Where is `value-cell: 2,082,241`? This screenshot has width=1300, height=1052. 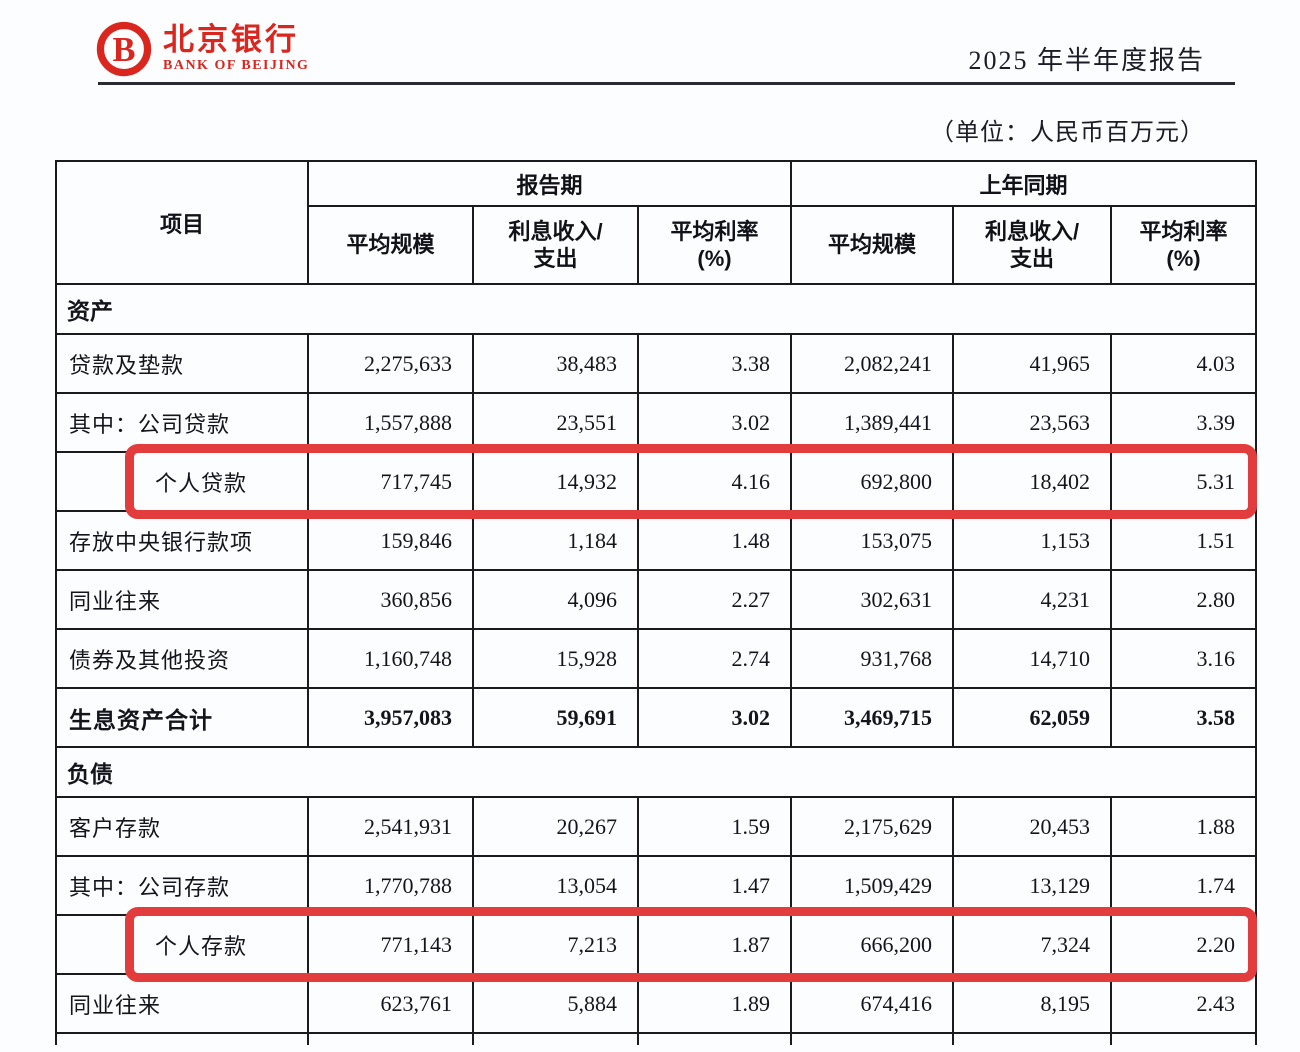
value-cell: 2,082,241 is located at coordinates (872, 363).